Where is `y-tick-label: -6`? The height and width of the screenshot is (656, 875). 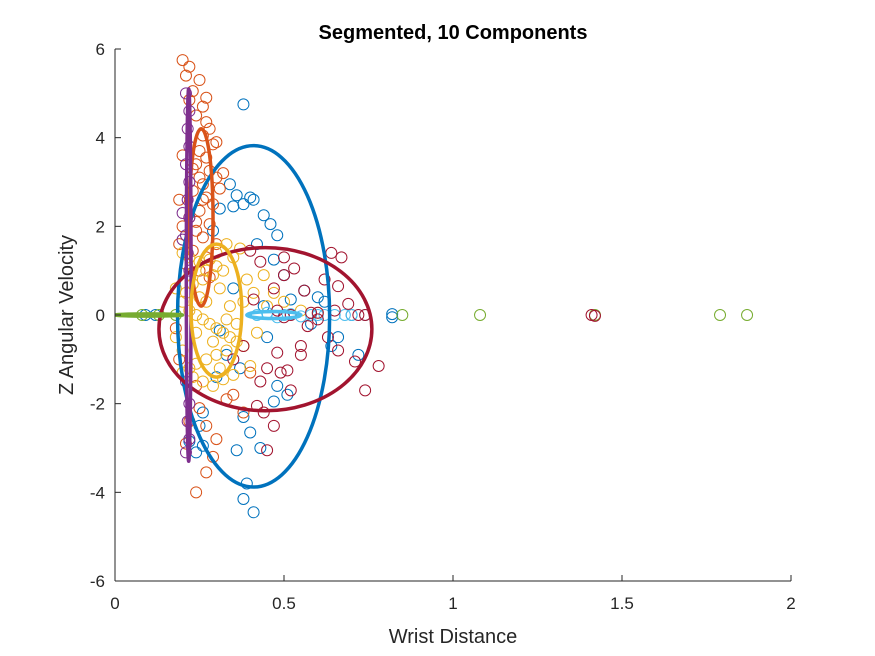
y-tick-label: -6 is located at coordinates (97, 581).